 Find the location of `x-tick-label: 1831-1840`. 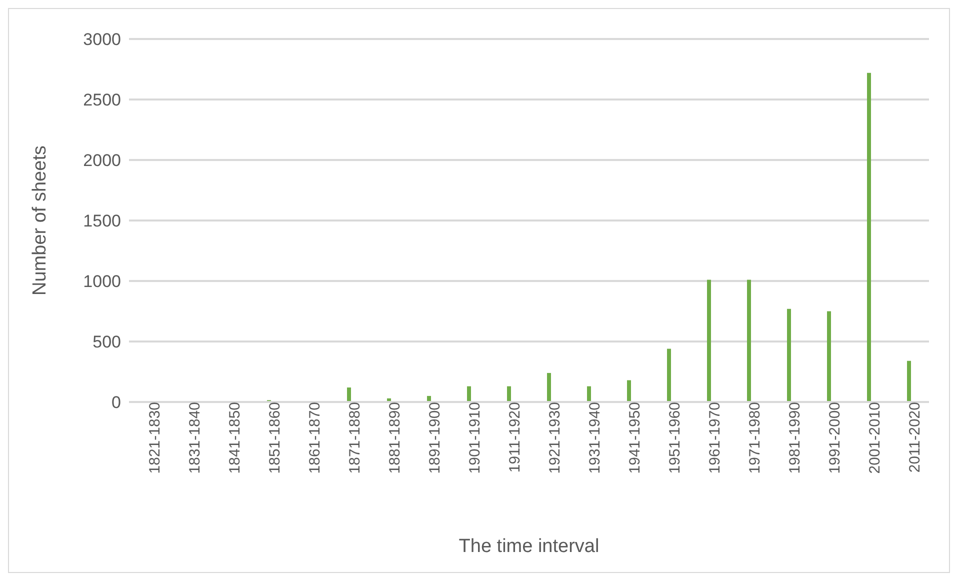

x-tick-label: 1831-1840 is located at coordinates (195, 438).